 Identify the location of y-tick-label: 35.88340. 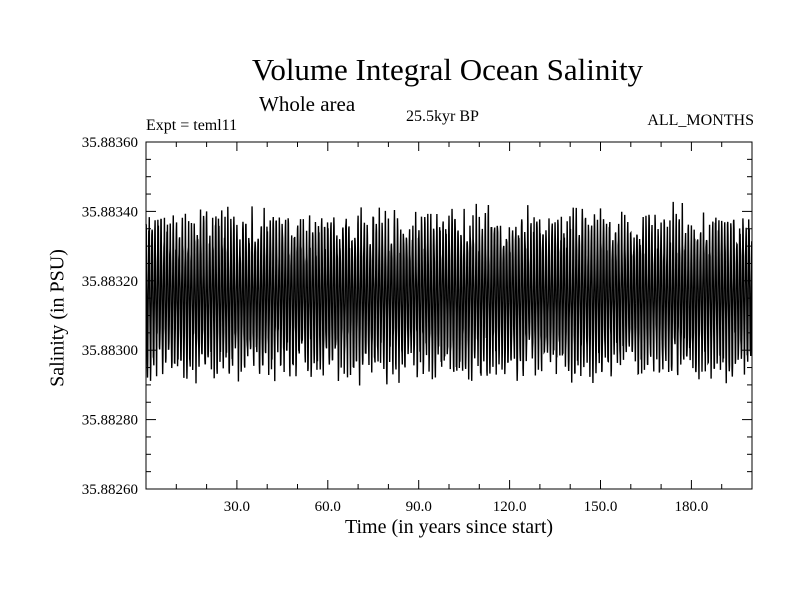
(110, 212).